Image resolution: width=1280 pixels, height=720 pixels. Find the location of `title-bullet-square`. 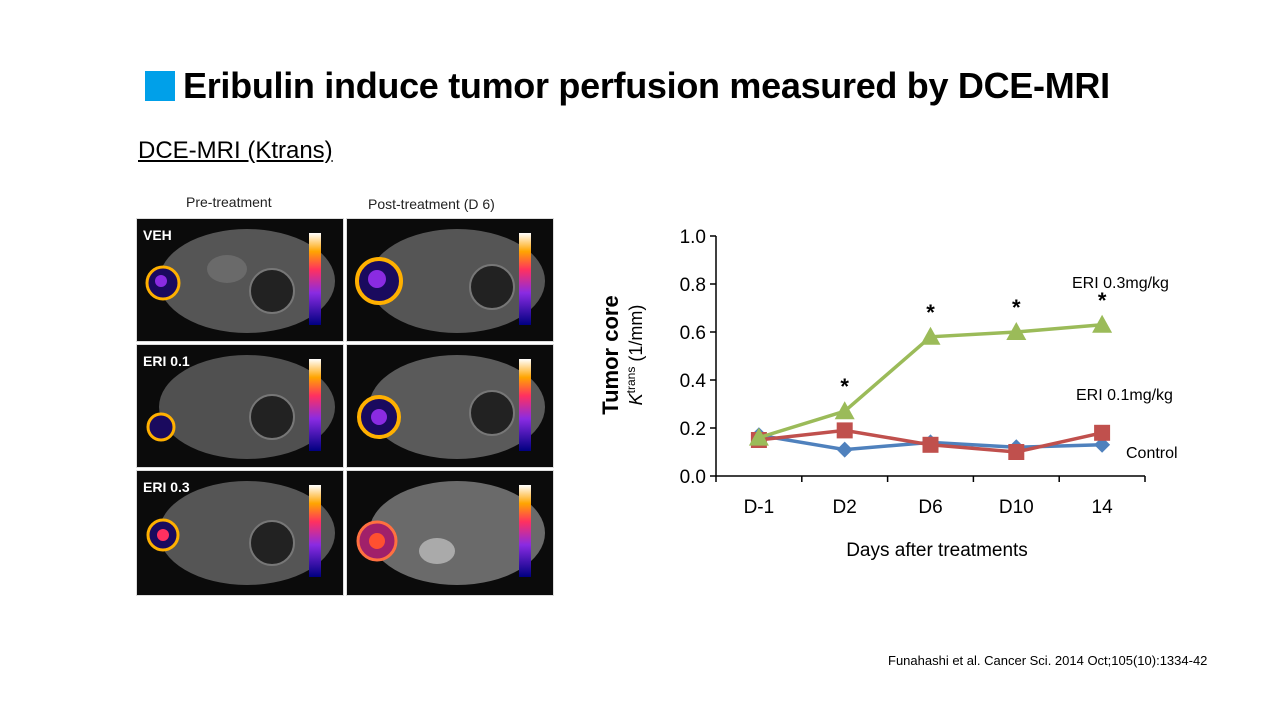

title-bullet-square is located at coordinates (160, 86).